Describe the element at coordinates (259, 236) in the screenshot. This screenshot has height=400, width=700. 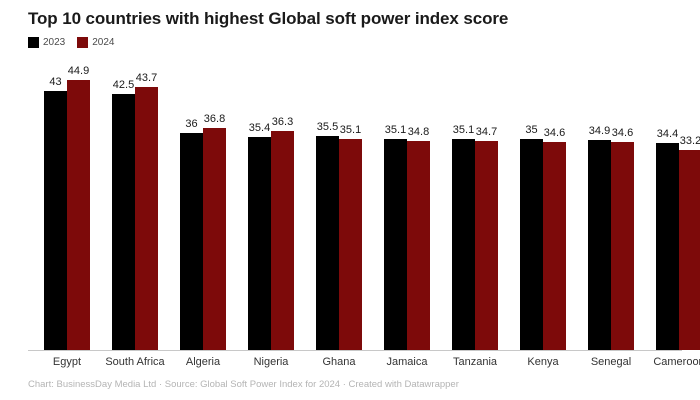
I see `bar-nigeria-2023: 35.4` at that location.